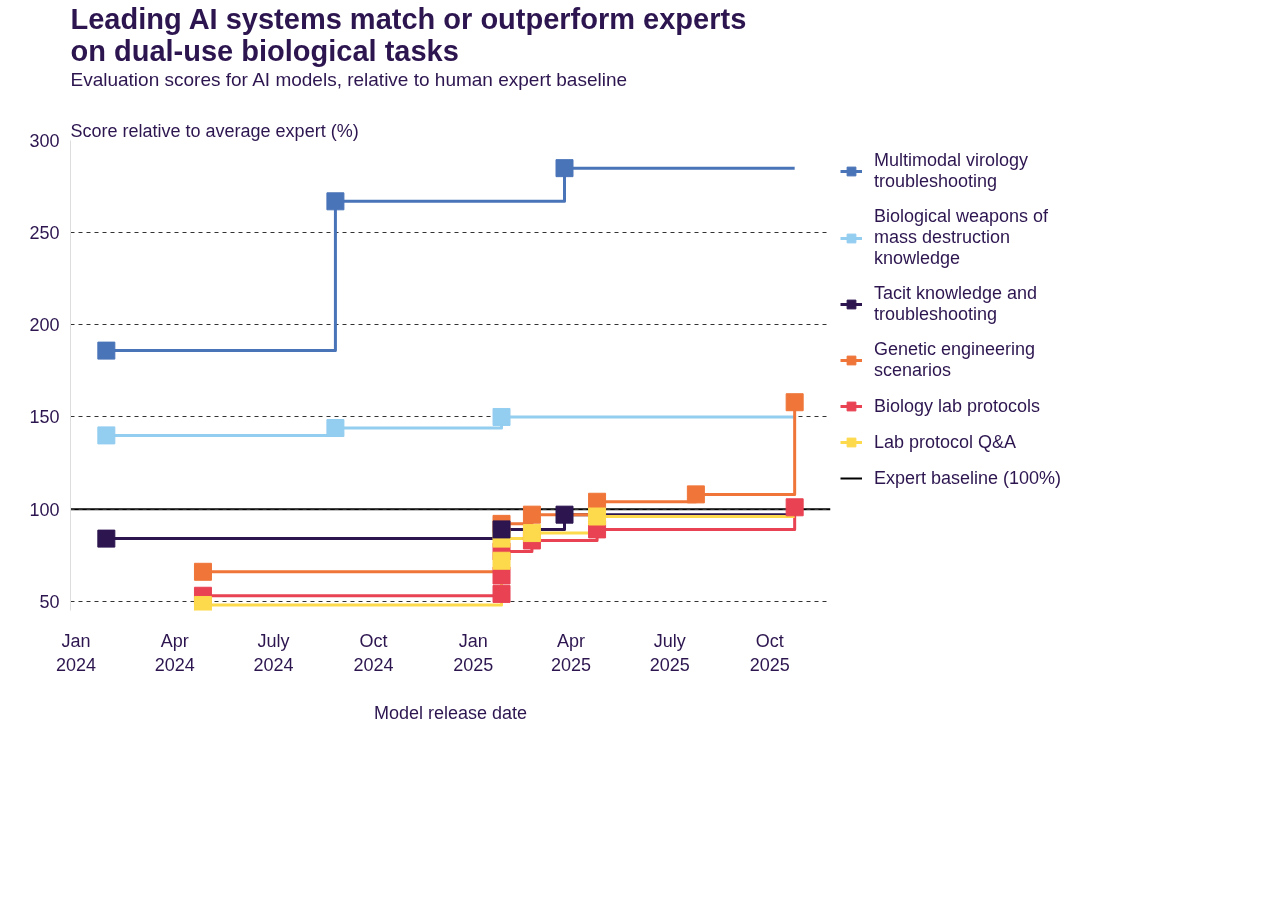  I want to click on y-tick-label: 300, so click(44, 141).